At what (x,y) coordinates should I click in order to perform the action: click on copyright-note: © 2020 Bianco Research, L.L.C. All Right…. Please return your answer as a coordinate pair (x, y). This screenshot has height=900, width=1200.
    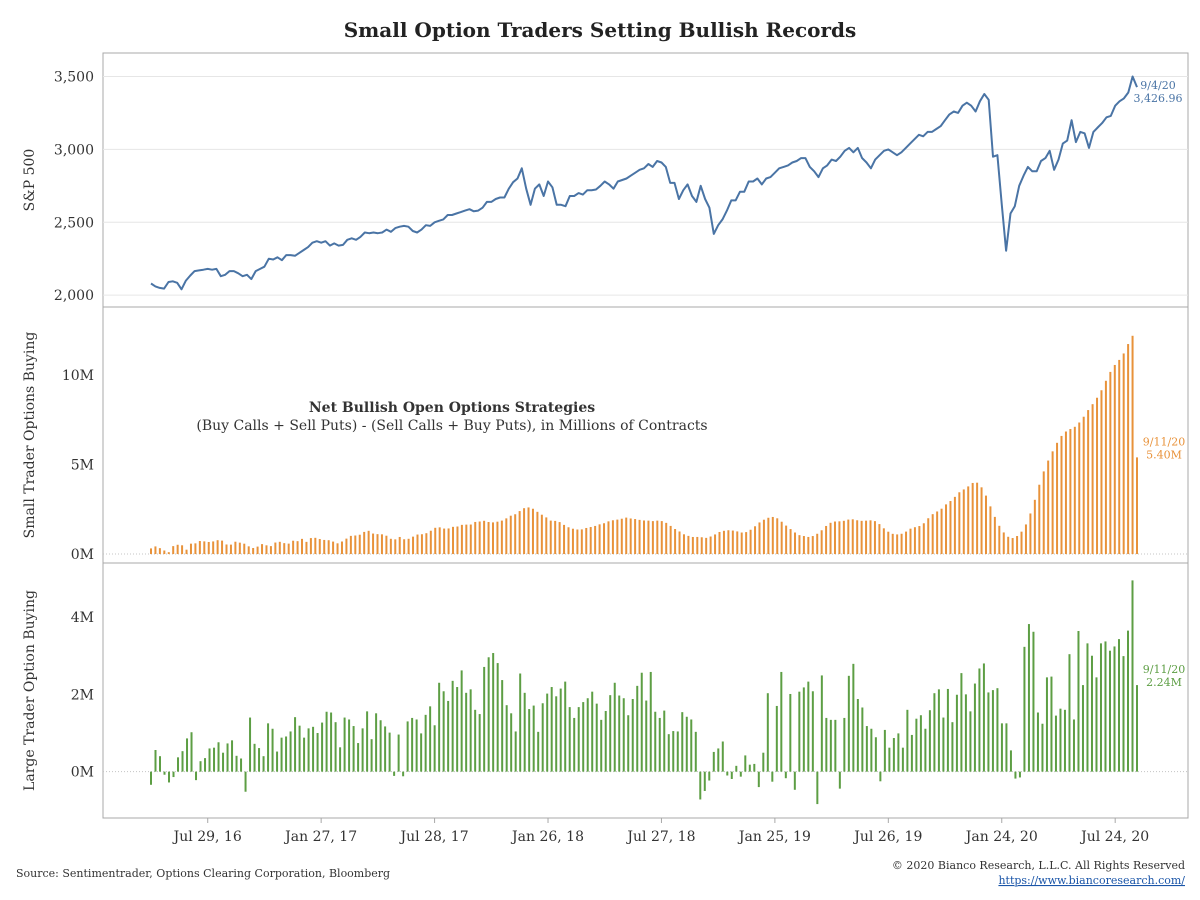
    Looking at the image, I should click on (1038, 865).